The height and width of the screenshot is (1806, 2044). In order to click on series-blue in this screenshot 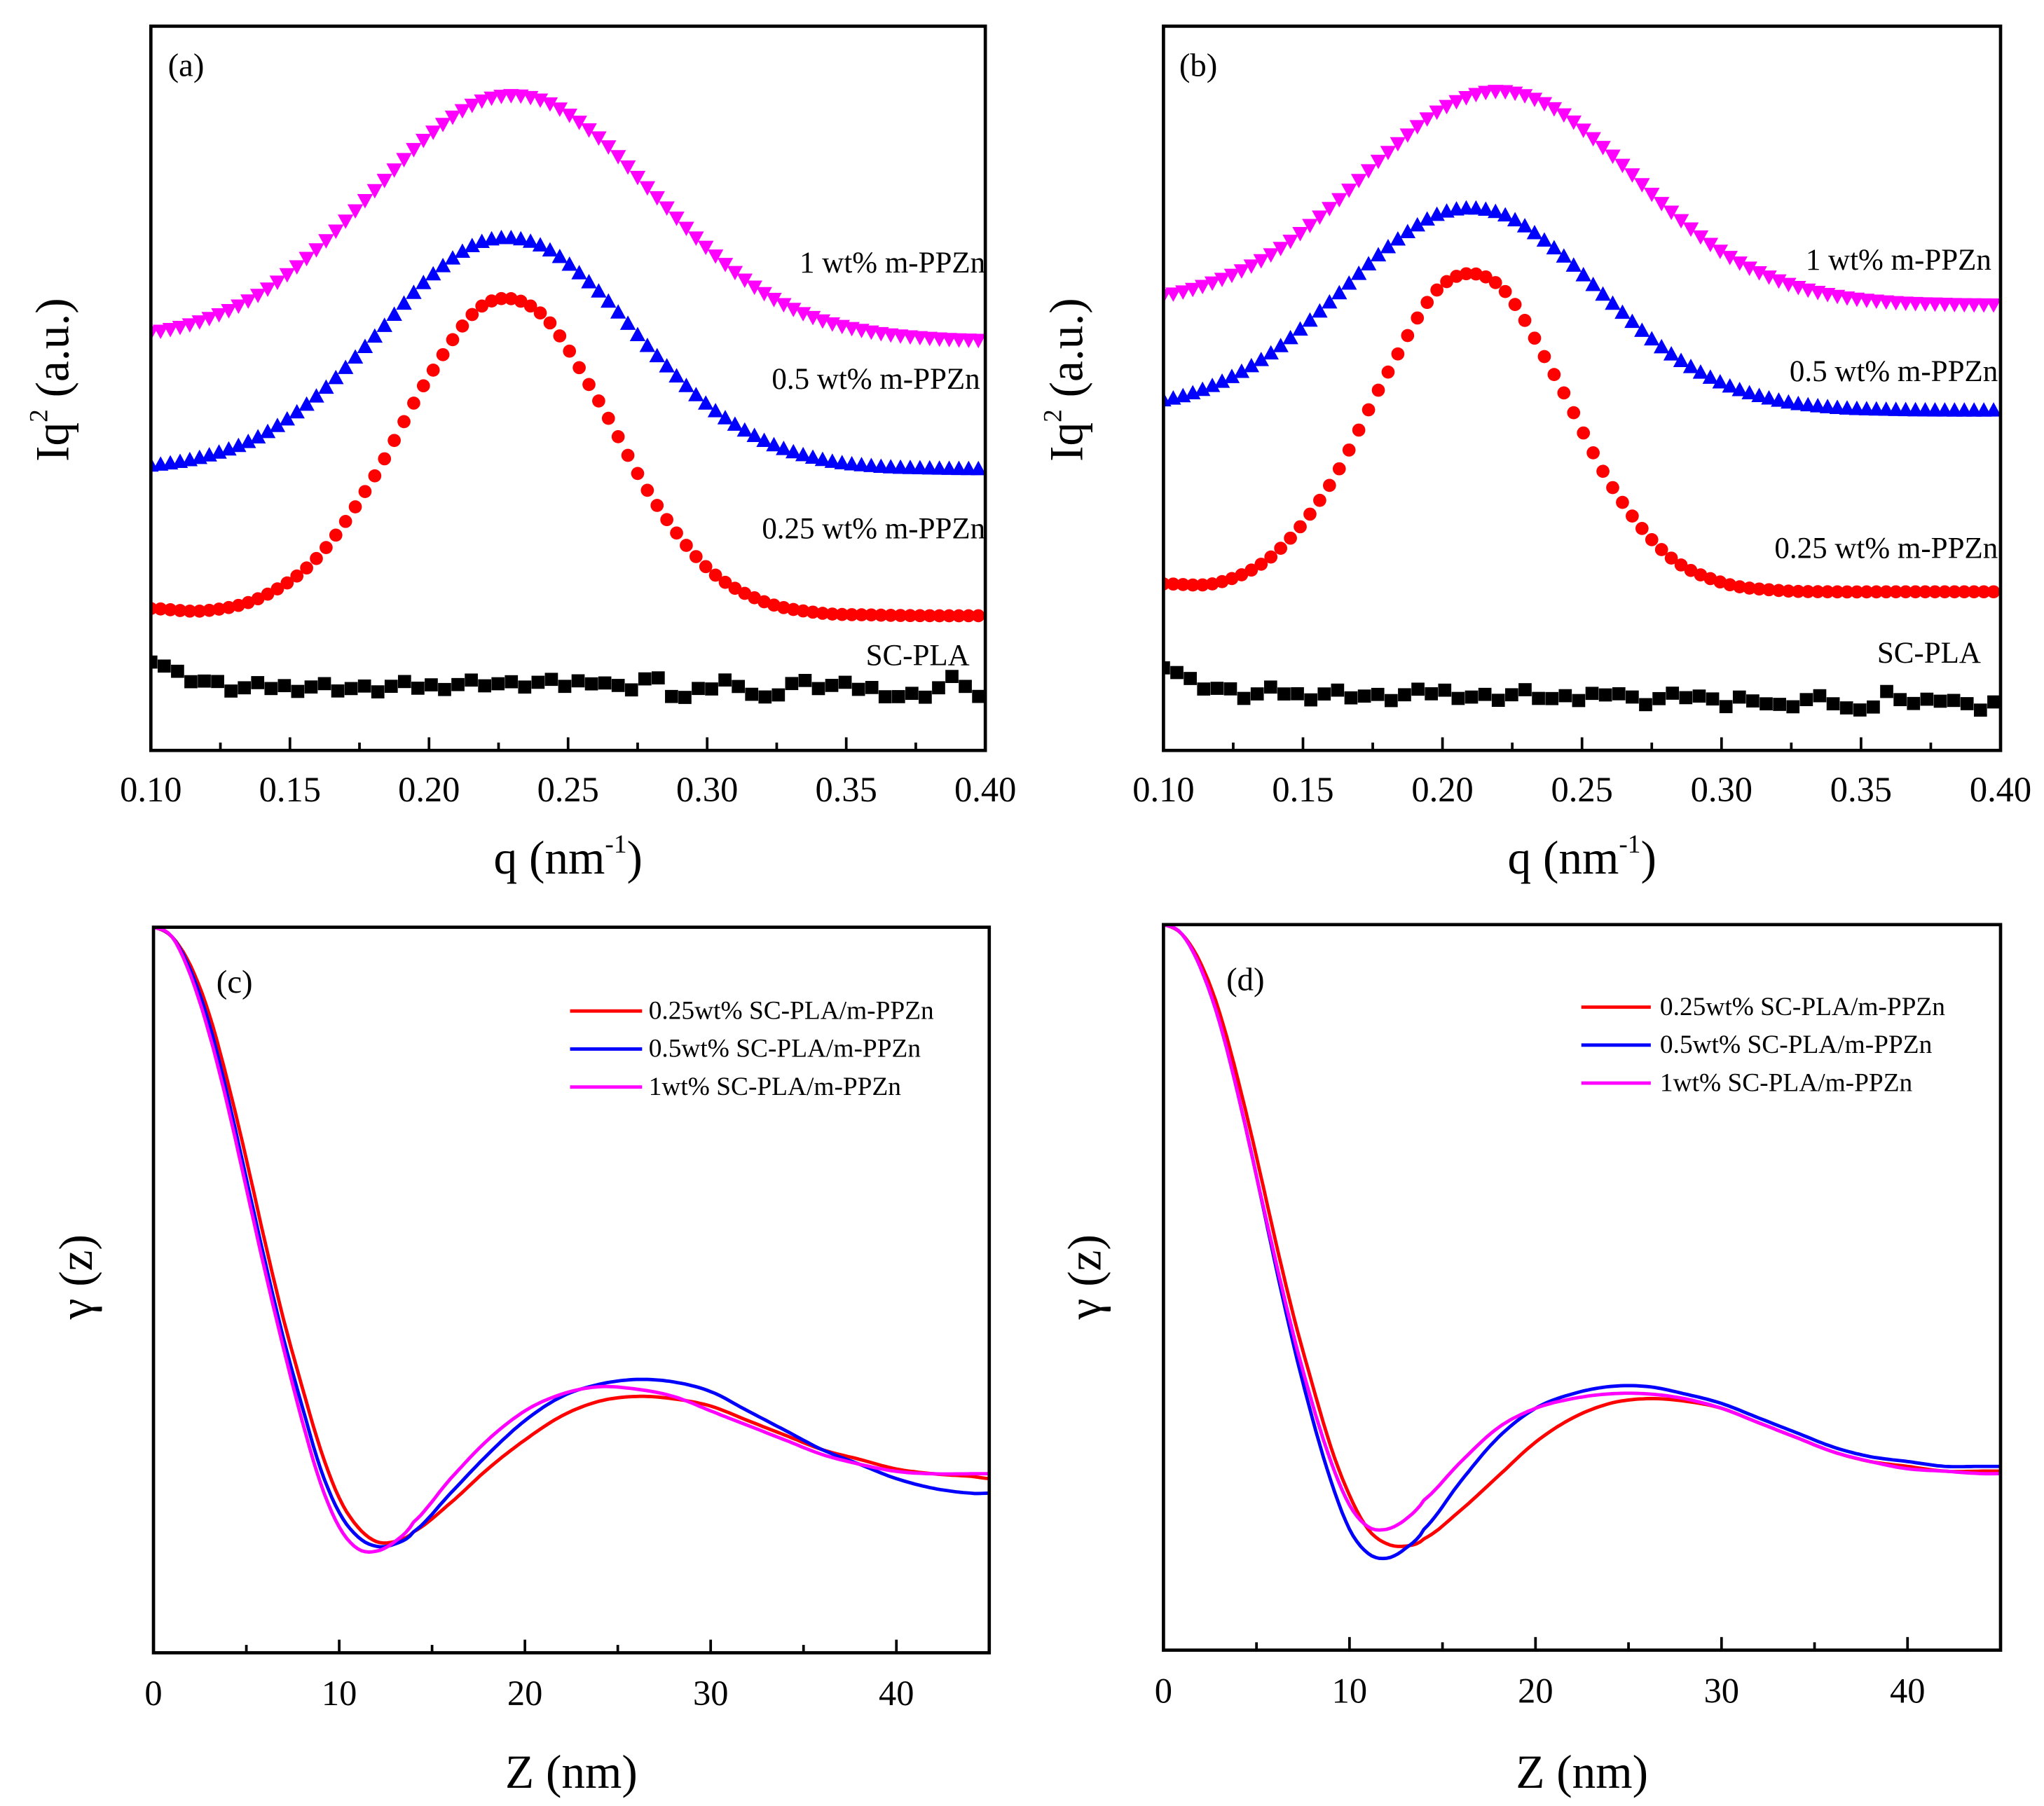, I will do `click(1582, 308)`.